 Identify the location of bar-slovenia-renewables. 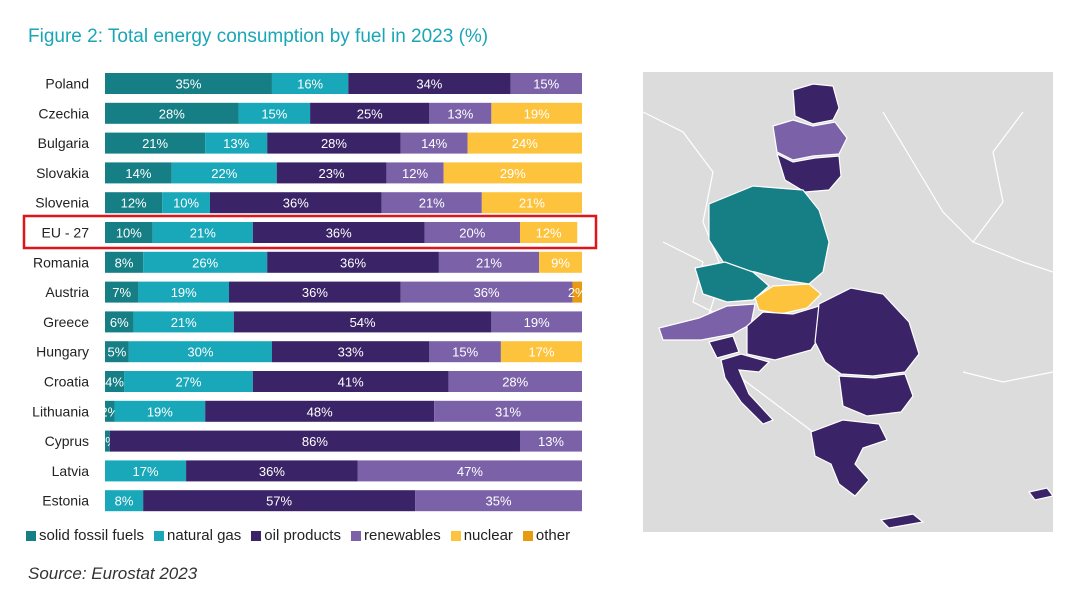
(431, 203).